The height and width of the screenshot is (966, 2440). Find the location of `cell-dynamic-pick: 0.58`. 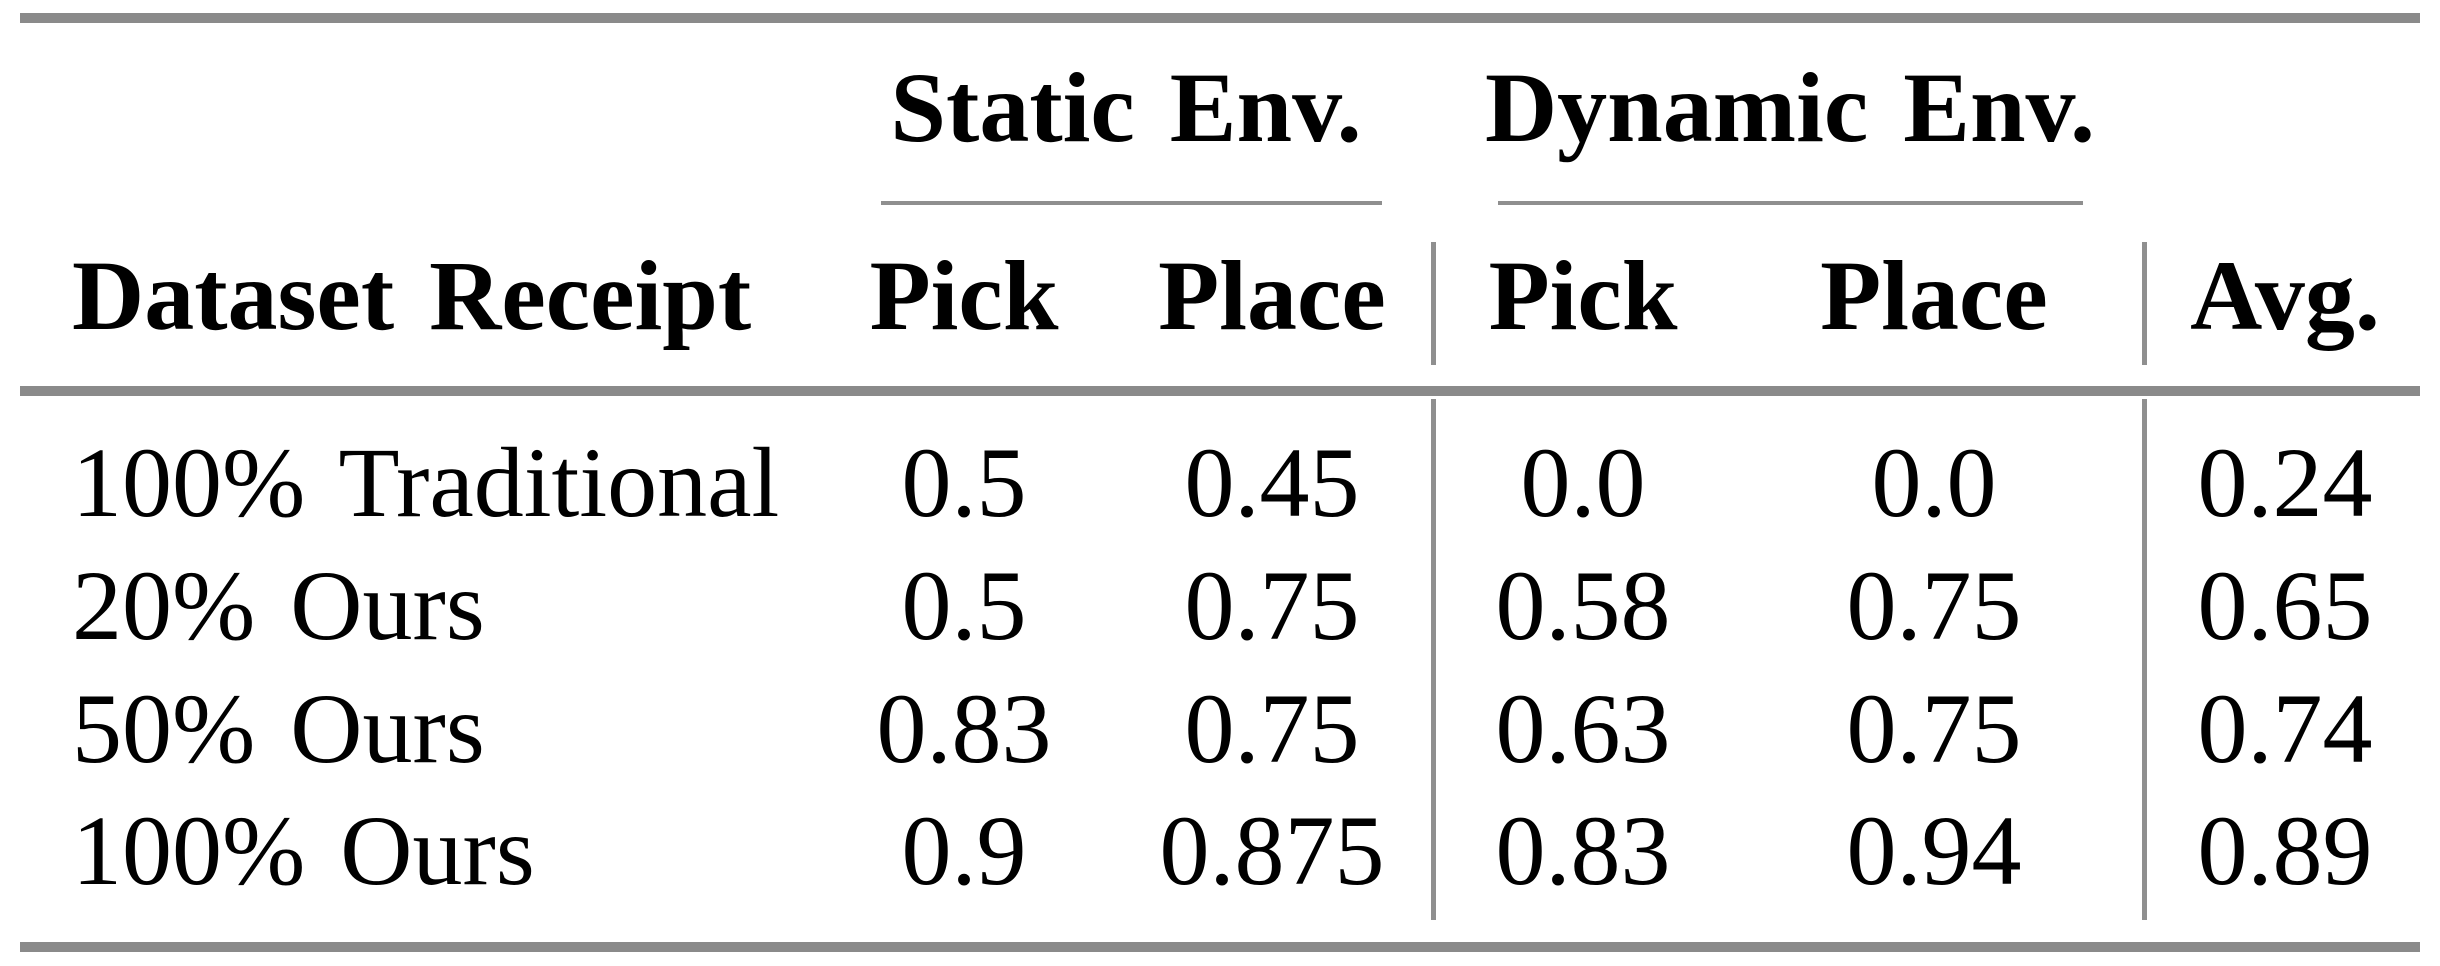

cell-dynamic-pick: 0.58 is located at coordinates (1583, 605).